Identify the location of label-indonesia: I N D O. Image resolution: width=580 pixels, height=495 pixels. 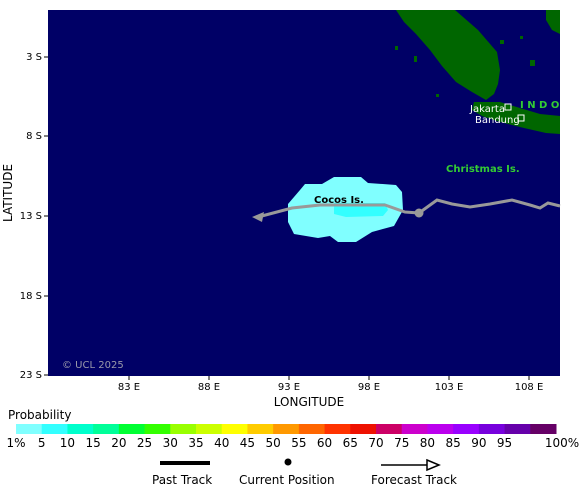
(539, 105).